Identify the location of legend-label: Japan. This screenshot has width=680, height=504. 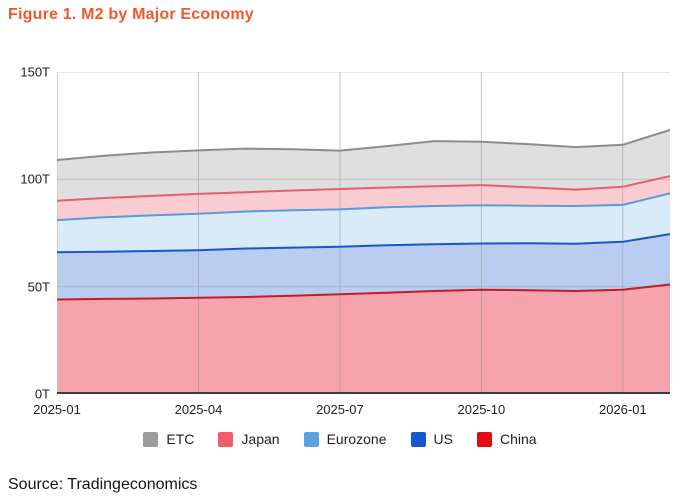
(260, 439).